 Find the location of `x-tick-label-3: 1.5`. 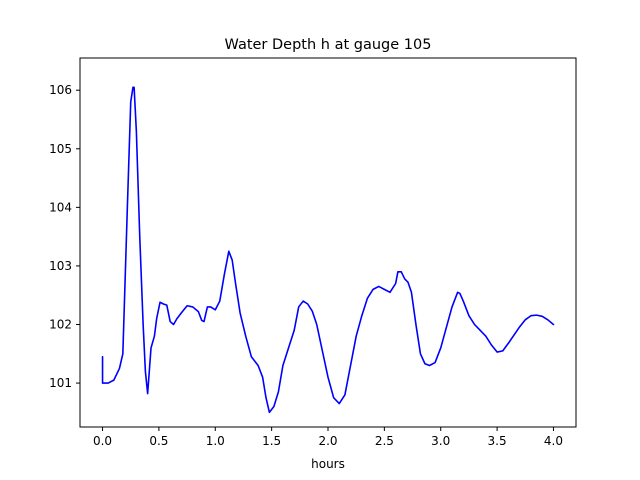

x-tick-label-3: 1.5 is located at coordinates (271, 441).